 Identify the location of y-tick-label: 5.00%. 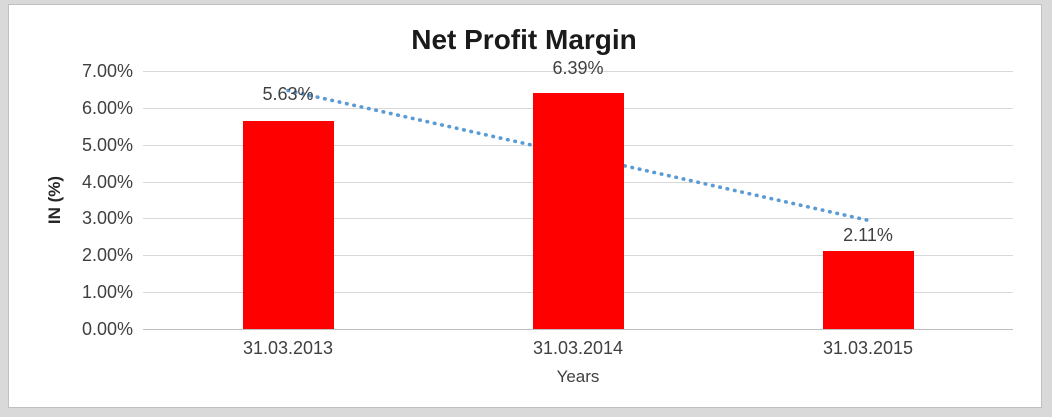
(107, 144).